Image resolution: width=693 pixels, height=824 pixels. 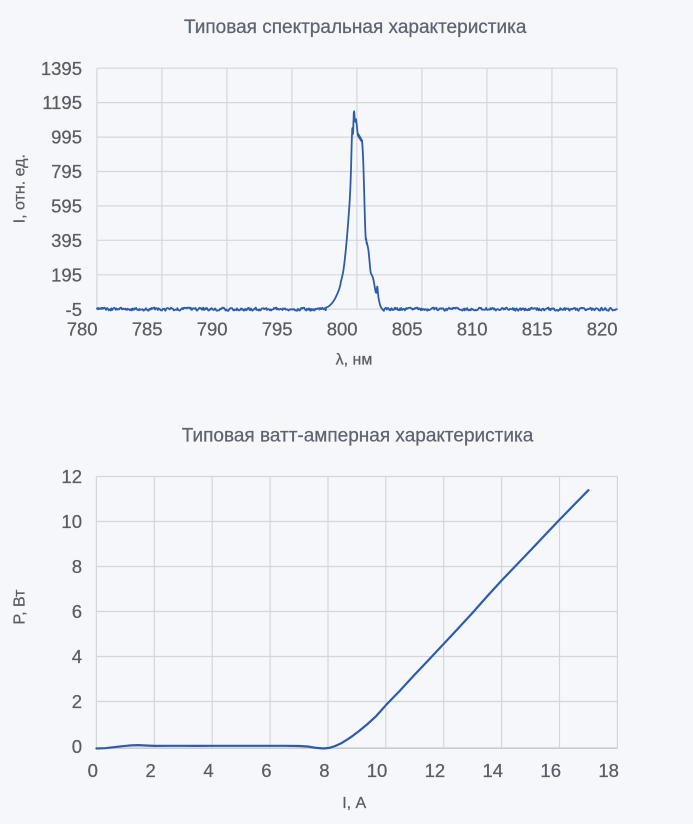 I want to click on svg-text: 195, so click(x=66, y=274).